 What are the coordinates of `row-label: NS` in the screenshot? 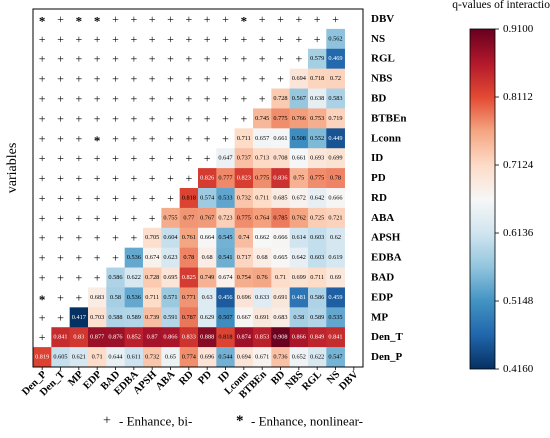 It's located at (378, 39).